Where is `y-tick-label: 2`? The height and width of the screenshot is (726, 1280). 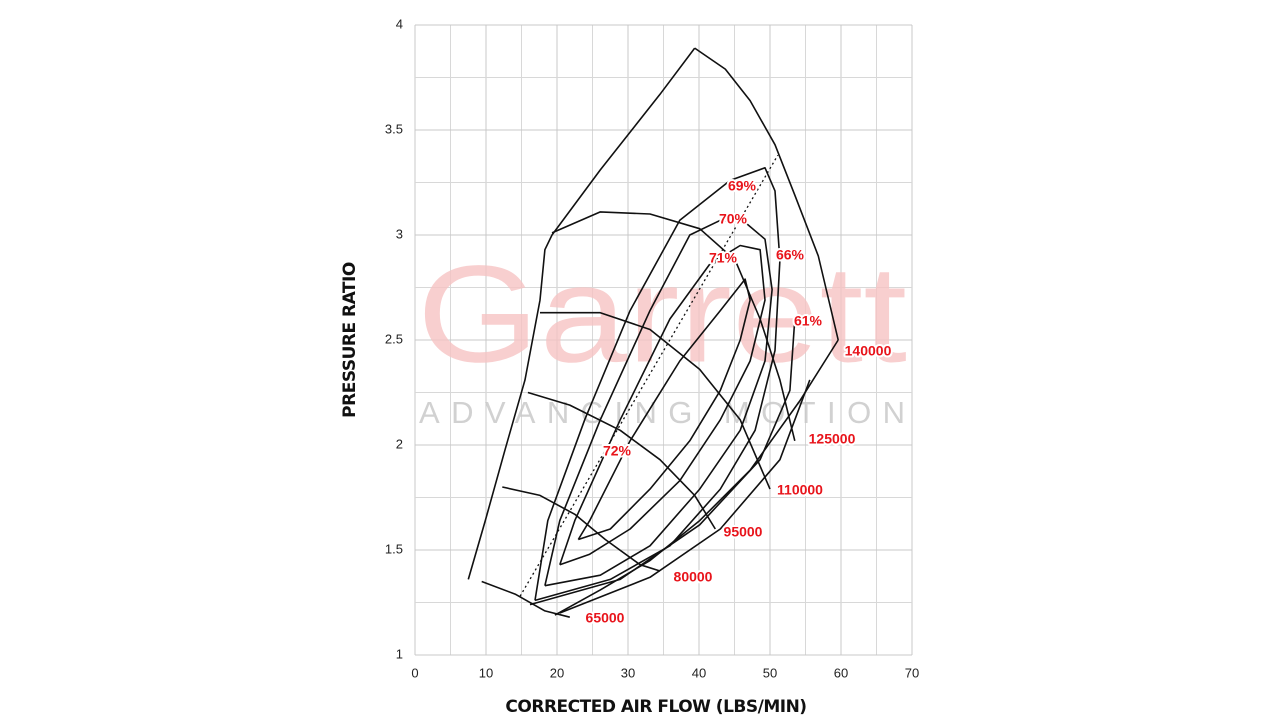 y-tick-label: 2 is located at coordinates (399, 443).